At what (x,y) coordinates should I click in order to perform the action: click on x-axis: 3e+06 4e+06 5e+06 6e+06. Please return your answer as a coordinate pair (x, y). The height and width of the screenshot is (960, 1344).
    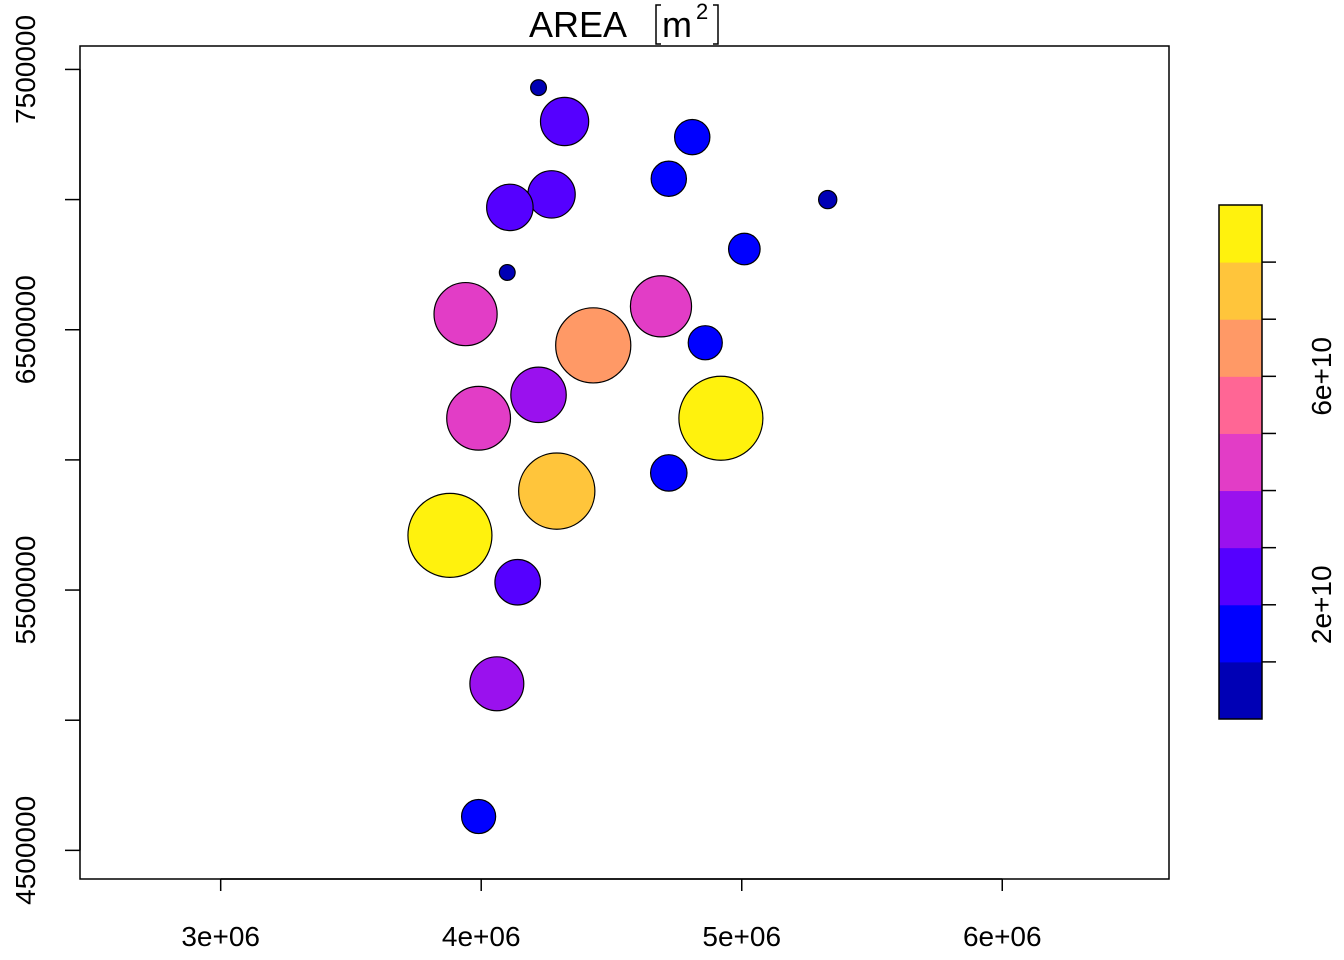
    Looking at the image, I should click on (611, 915).